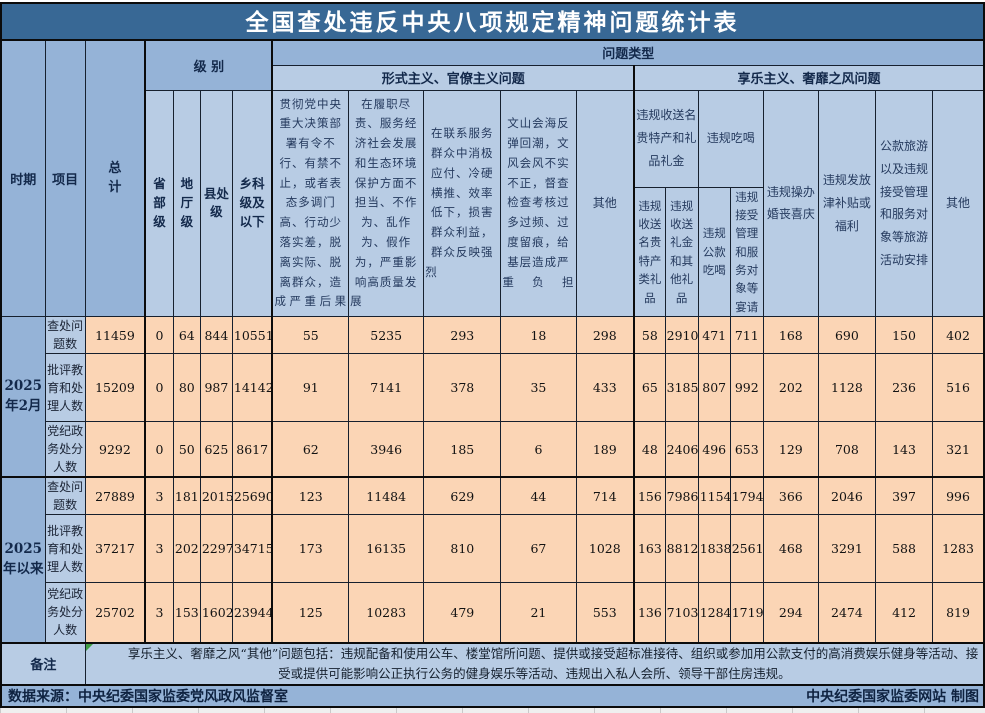  What do you see at coordinates (252, 496) in the screenshot?
I see `value-cell: 25690` at bounding box center [252, 496].